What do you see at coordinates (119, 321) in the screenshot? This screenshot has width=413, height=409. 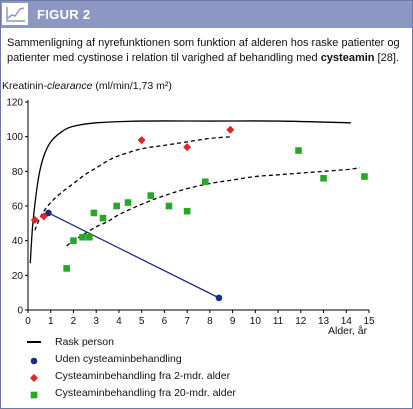 I see `x-tick-label: 4` at bounding box center [119, 321].